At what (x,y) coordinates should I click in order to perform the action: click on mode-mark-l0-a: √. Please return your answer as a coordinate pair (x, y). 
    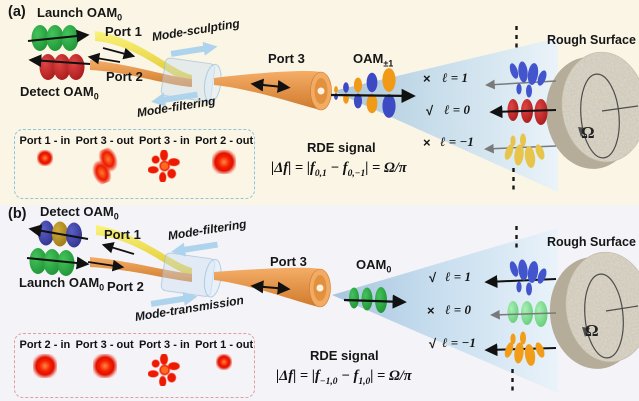
    Looking at the image, I should click on (430, 110).